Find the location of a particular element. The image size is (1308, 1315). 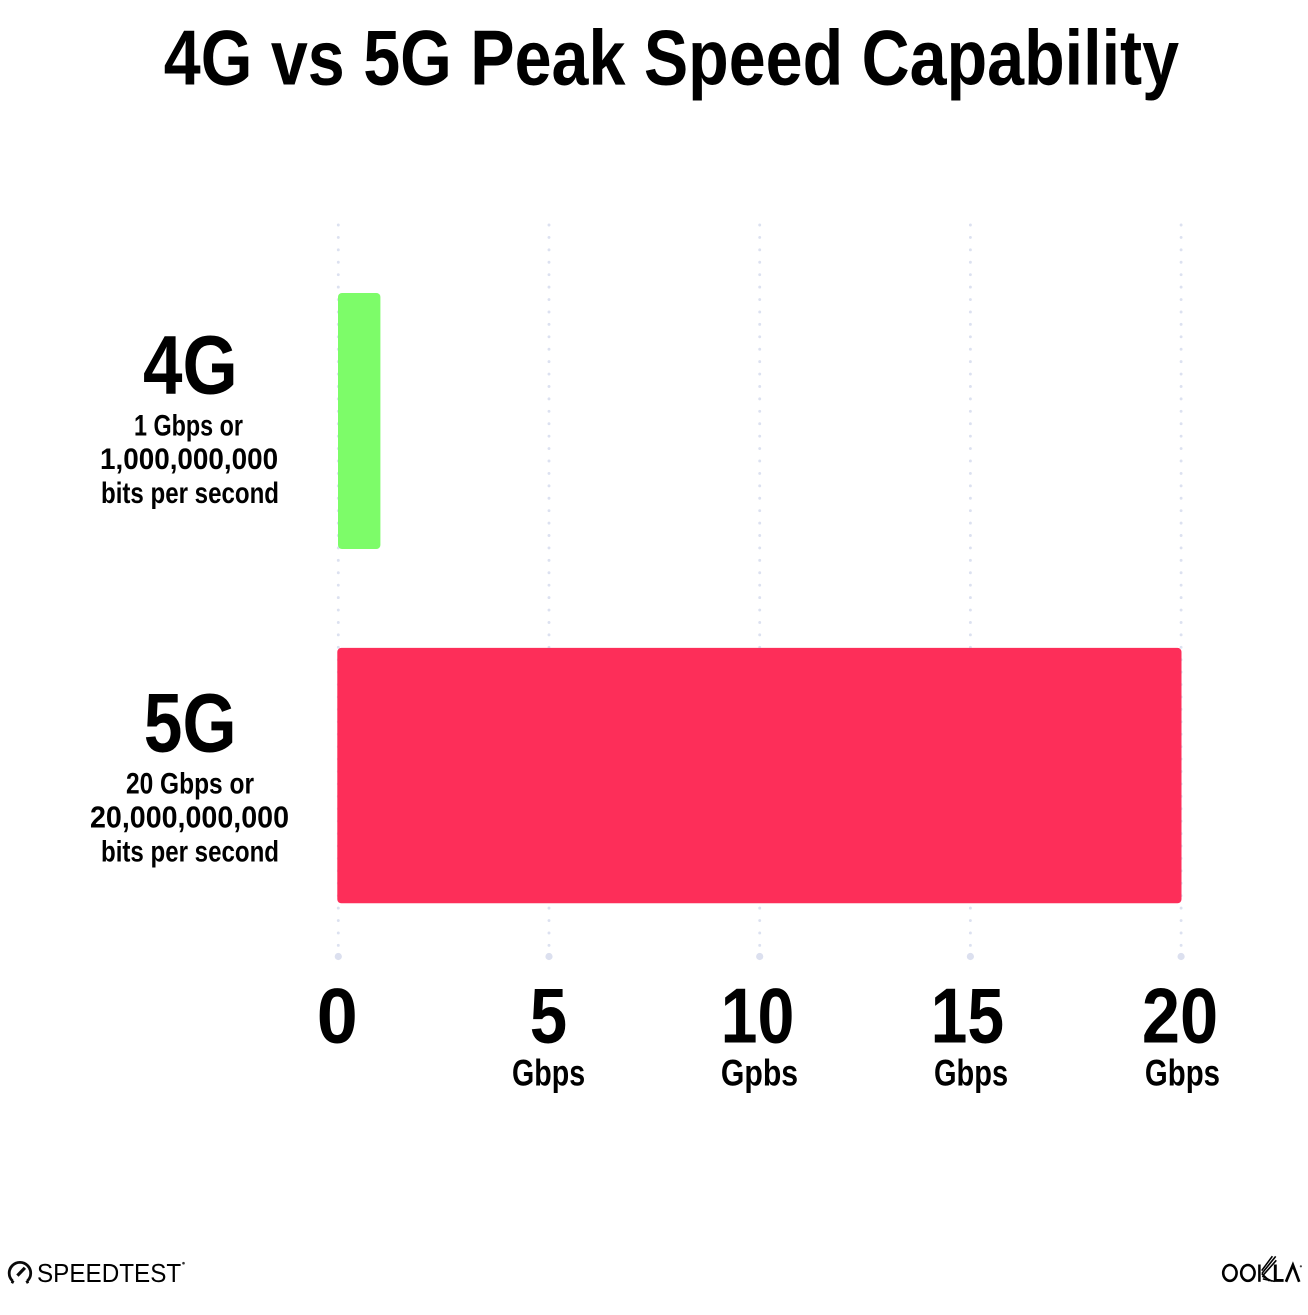

svg-text: 20 Gbps or is located at coordinates (190, 784).